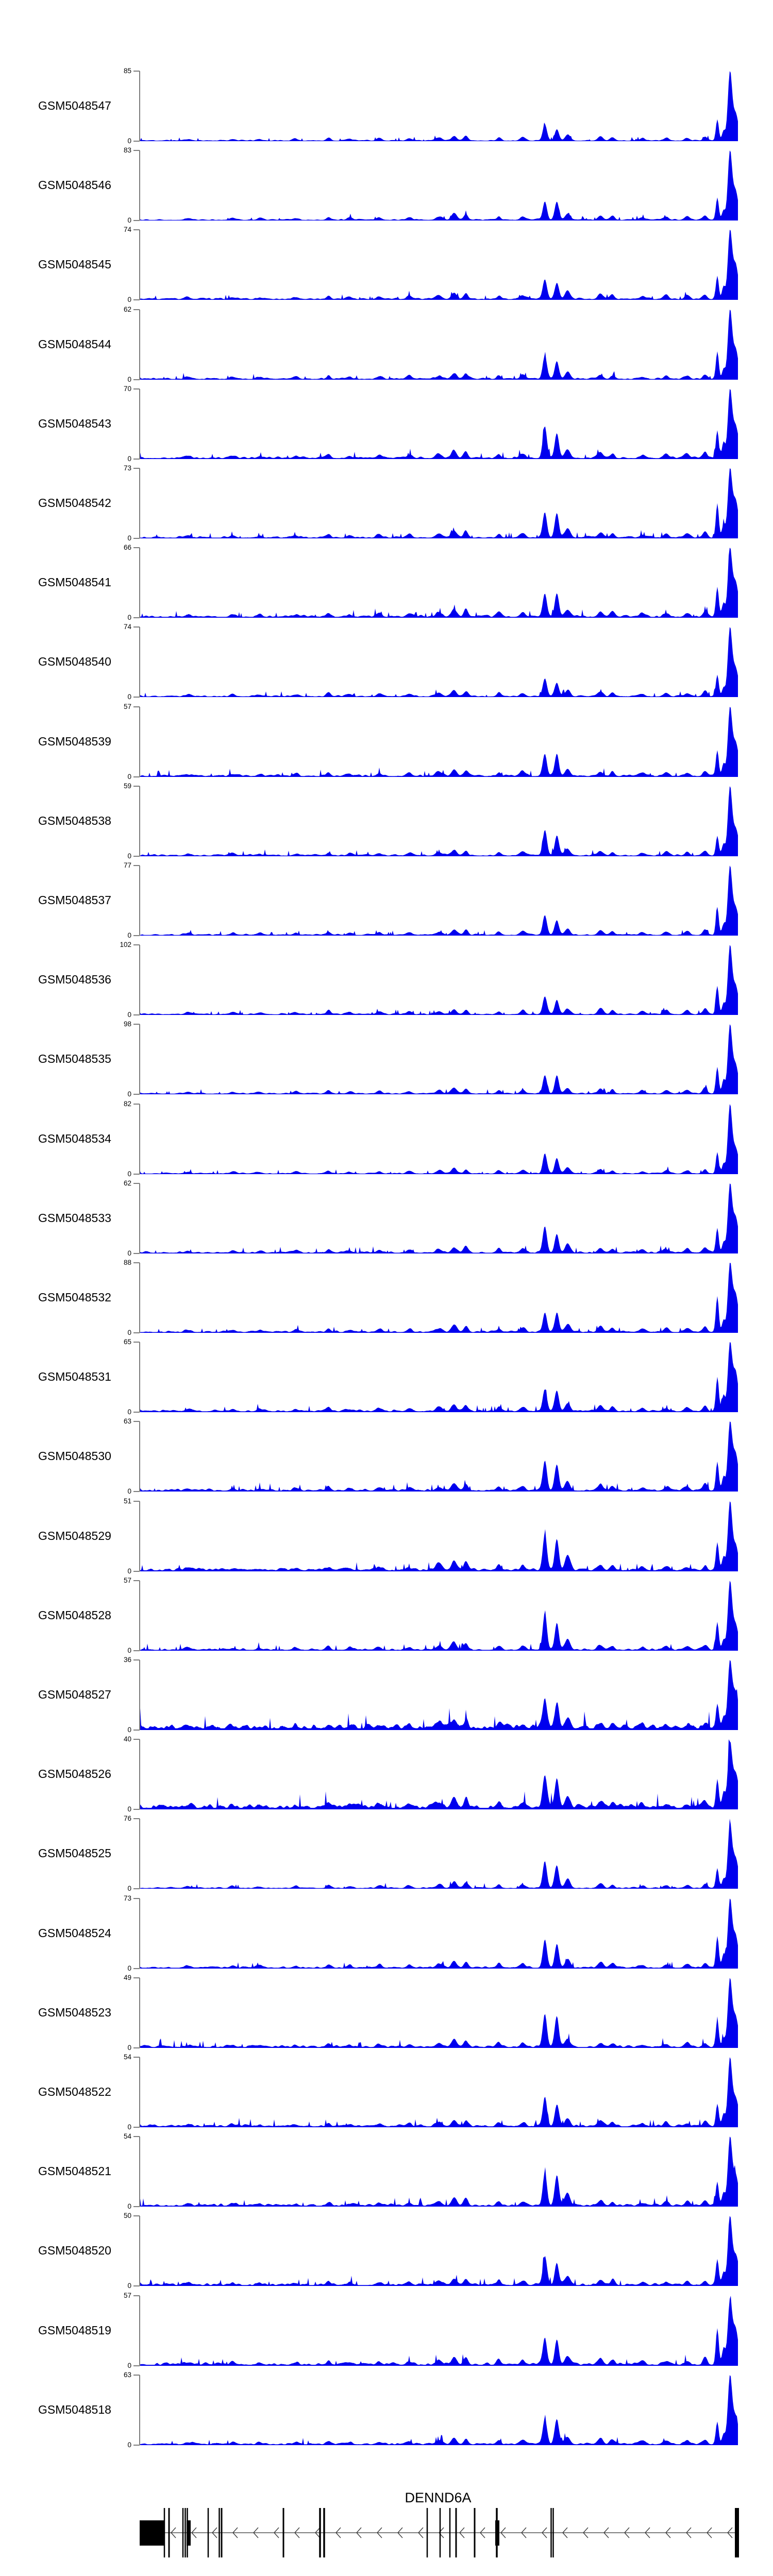 The width and height of the screenshot is (773, 2576). What do you see at coordinates (74, 1058) in the screenshot?
I see `sample-id-label: GSM5048535` at bounding box center [74, 1058].